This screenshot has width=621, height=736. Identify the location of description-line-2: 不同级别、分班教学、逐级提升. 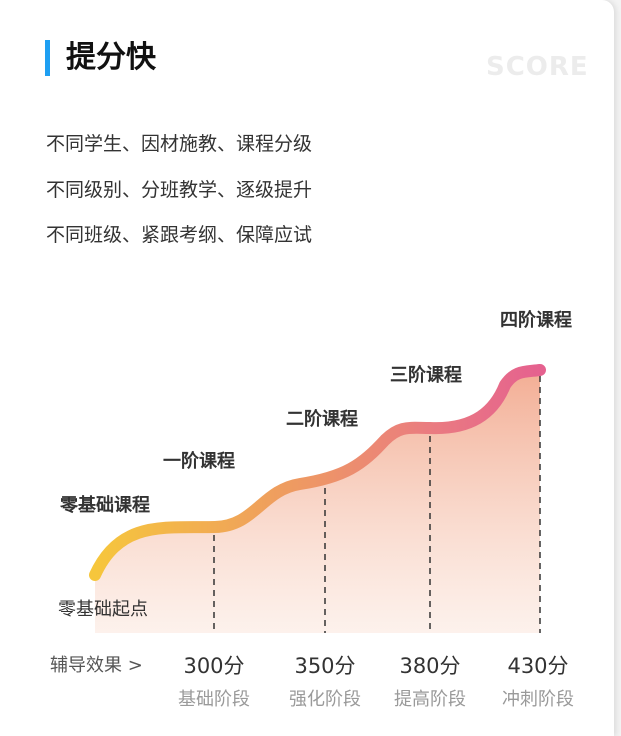
(179, 190).